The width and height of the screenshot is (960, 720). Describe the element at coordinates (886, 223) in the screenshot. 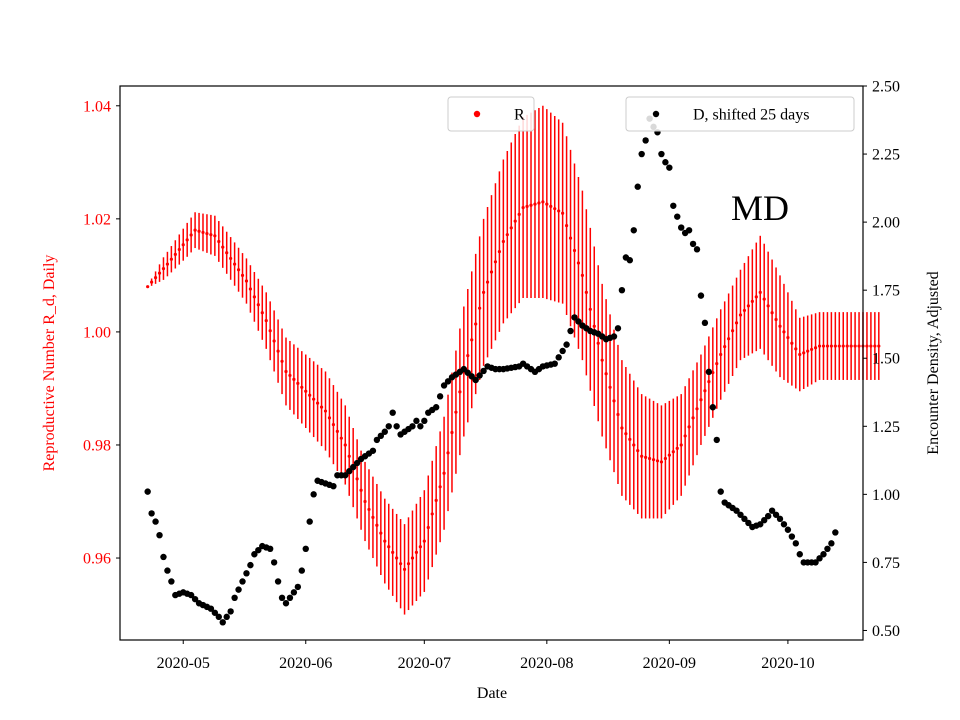

I see `y-right-tick-label: 2.00` at that location.